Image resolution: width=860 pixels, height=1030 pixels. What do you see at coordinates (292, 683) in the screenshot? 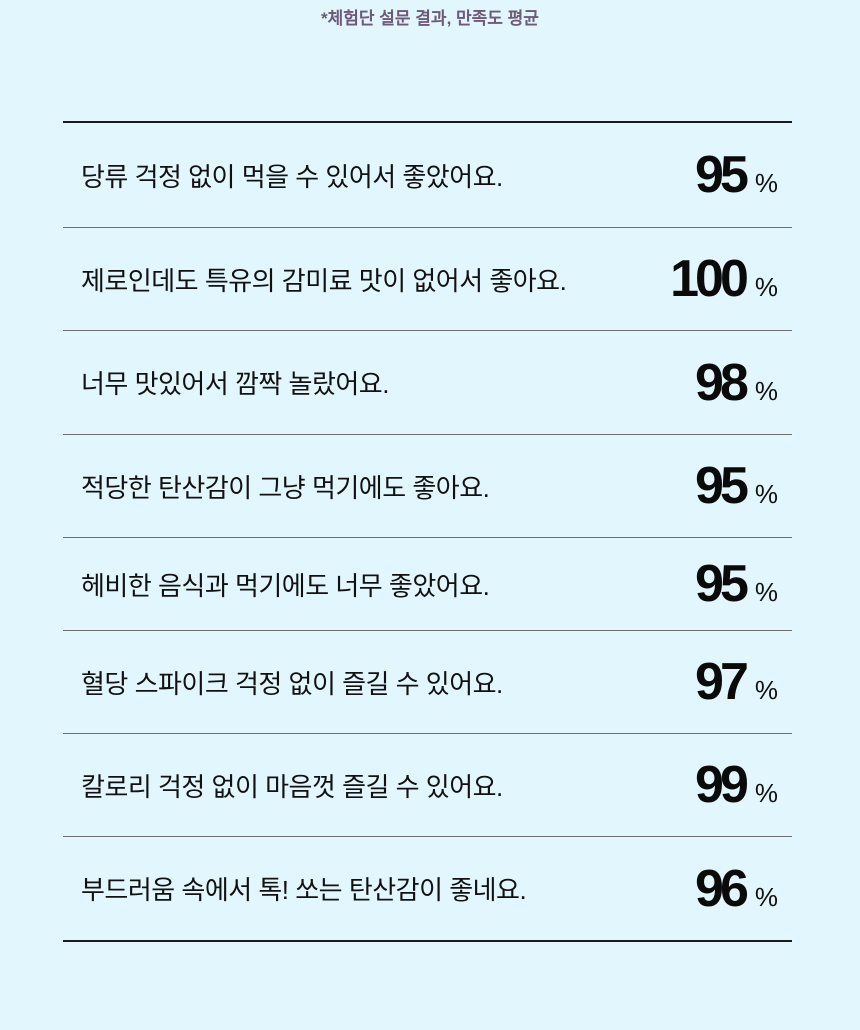
I see `row-label: 혈당 스파이크 걱정 없이 즐길 수 있어요.` at bounding box center [292, 683].